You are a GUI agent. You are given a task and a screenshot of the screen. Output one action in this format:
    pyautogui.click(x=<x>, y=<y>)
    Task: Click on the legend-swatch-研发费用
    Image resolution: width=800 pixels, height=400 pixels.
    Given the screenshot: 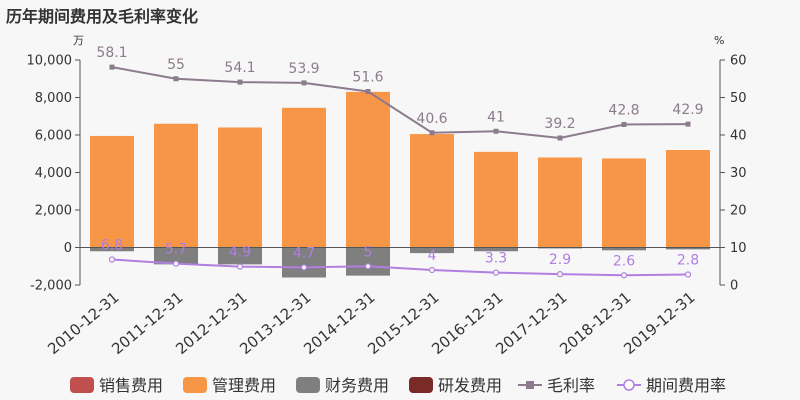 What is the action you would take?
    pyautogui.click(x=421, y=385)
    